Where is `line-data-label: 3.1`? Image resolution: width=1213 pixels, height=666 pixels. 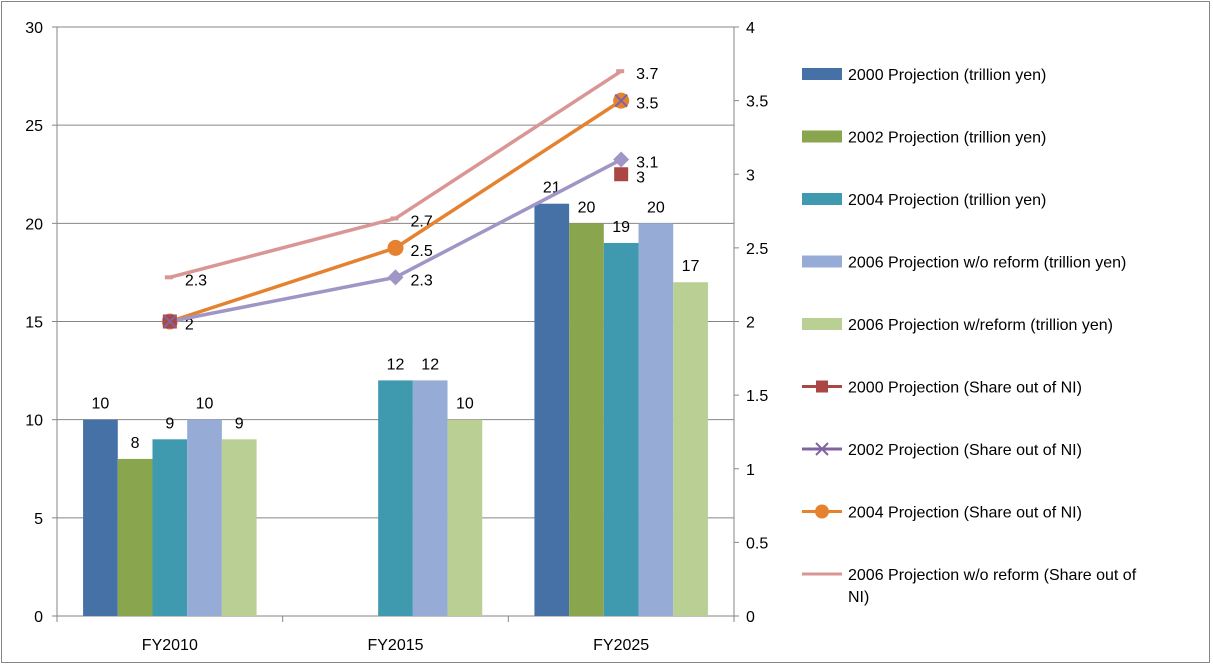
line-data-label: 3.1 is located at coordinates (647, 163).